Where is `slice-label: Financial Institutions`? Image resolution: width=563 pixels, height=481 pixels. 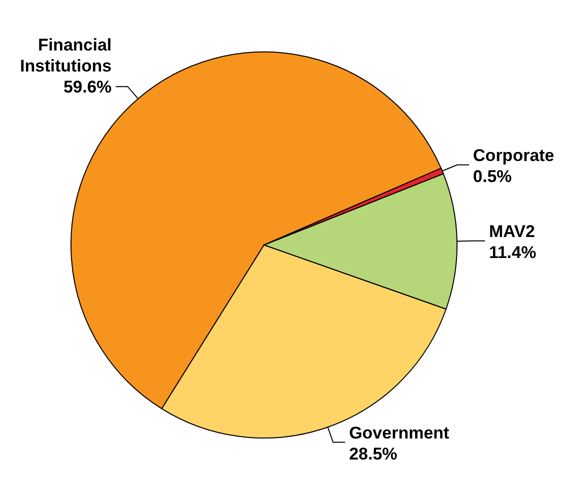
slice-label: Financial Institutions is located at coordinates (66, 56).